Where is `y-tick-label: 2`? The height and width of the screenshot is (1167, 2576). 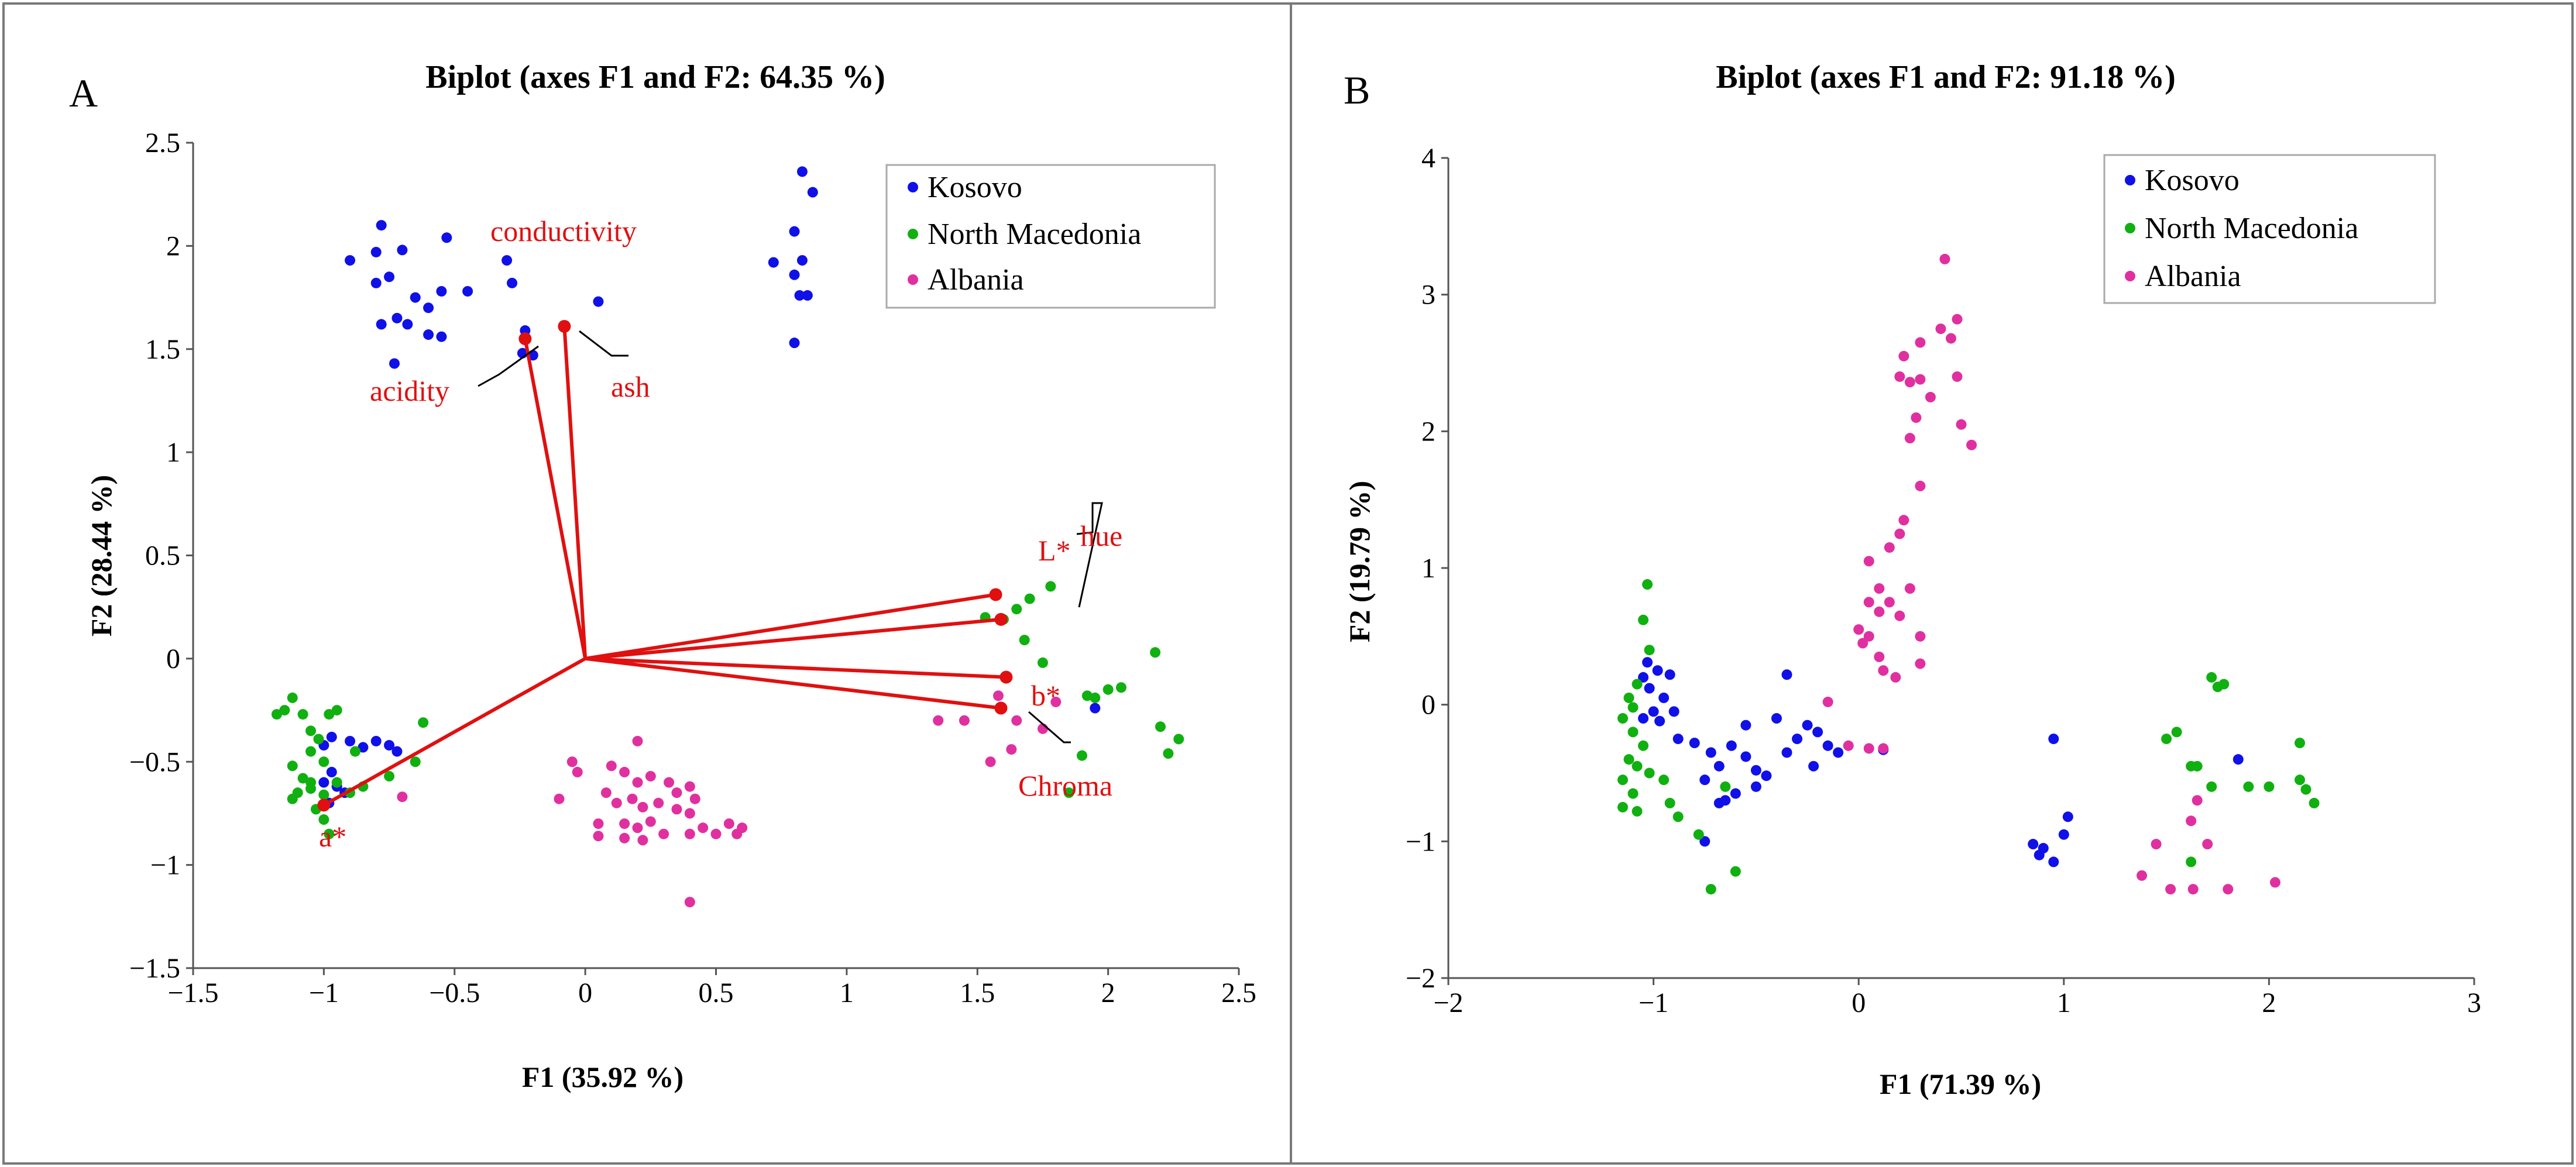
y-tick-label: 2 is located at coordinates (1428, 431).